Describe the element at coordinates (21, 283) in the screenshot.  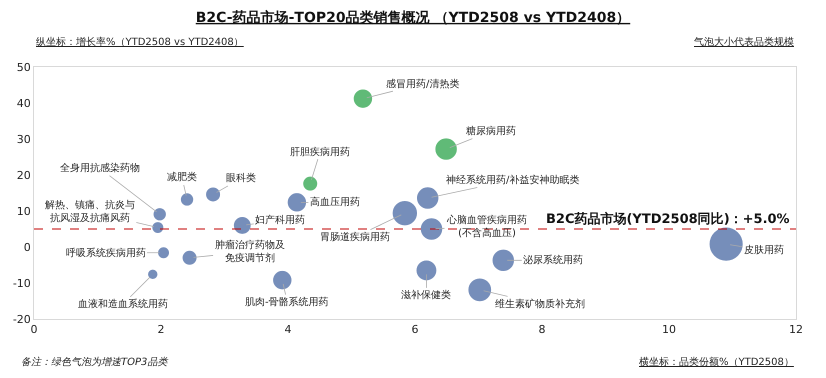
I see `y-tick-label: -10` at that location.